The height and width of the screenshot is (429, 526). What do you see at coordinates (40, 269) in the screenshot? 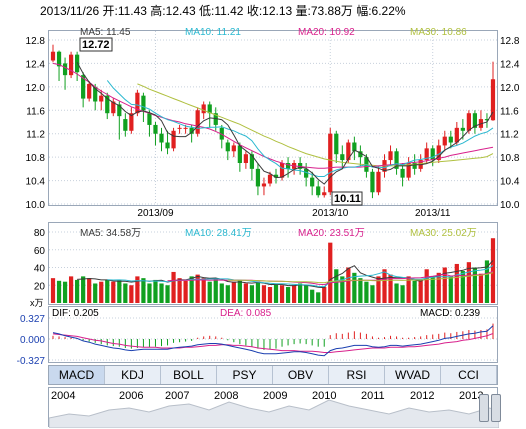
I see `volume-y-tick: 40` at bounding box center [40, 269].